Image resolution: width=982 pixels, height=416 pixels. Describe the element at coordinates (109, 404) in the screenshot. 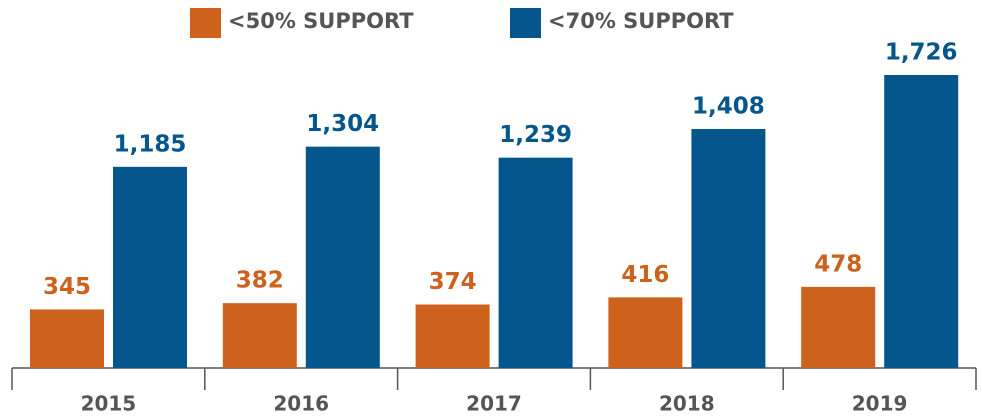

I see `x-tick-label: 2015` at that location.